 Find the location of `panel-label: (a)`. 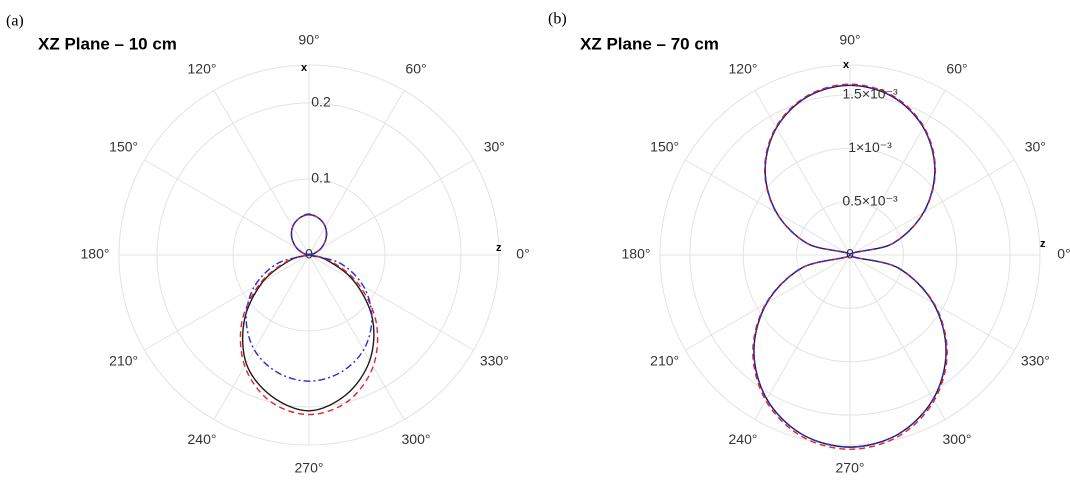

panel-label: (a) is located at coordinates (15, 21).